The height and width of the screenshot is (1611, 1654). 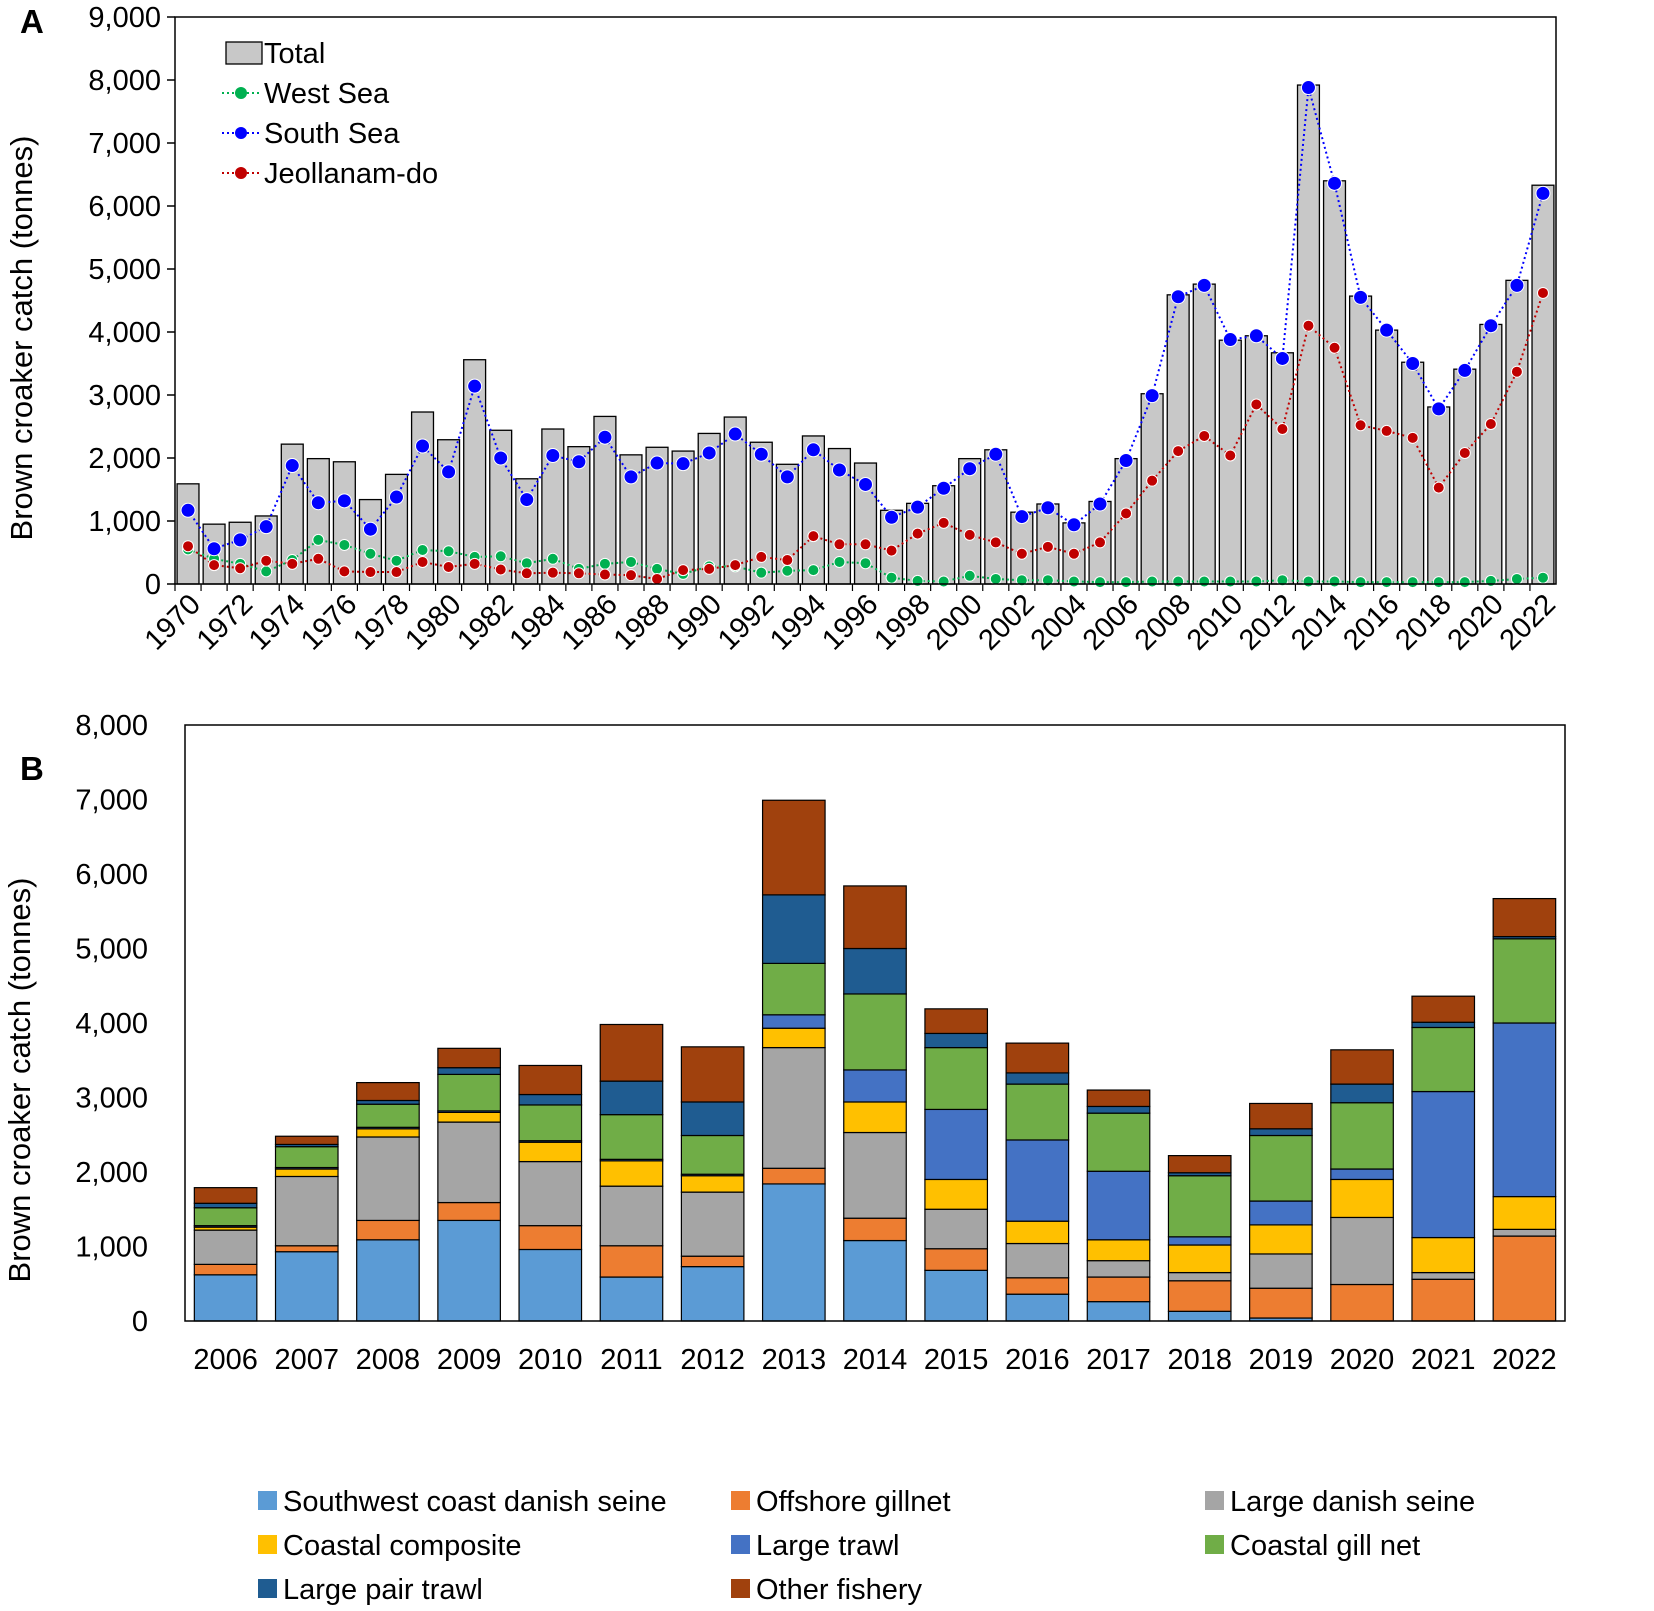 I want to click on x-tick-label: 2015, so click(x=956, y=1360).